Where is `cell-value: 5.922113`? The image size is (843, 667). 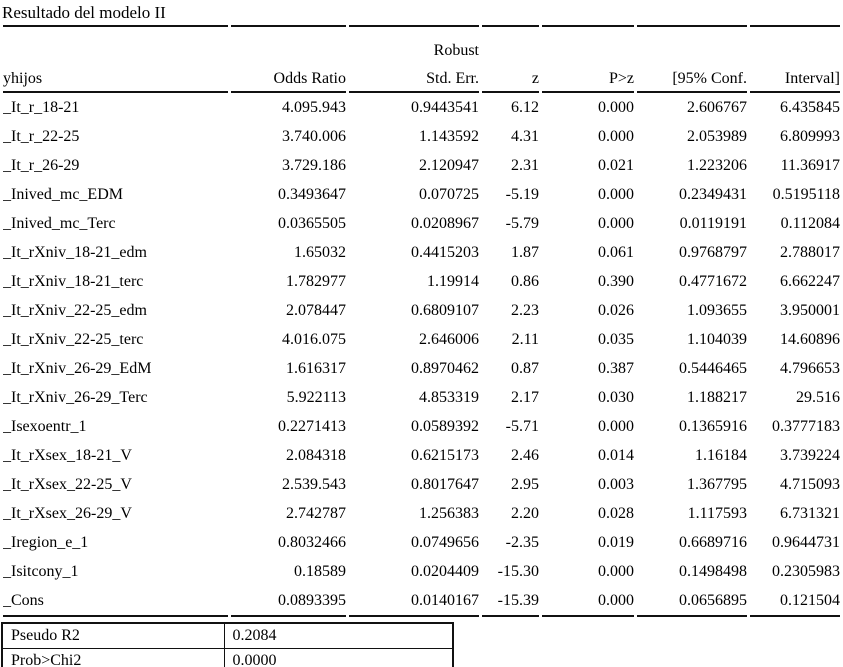 cell-value: 5.922113 is located at coordinates (316, 397).